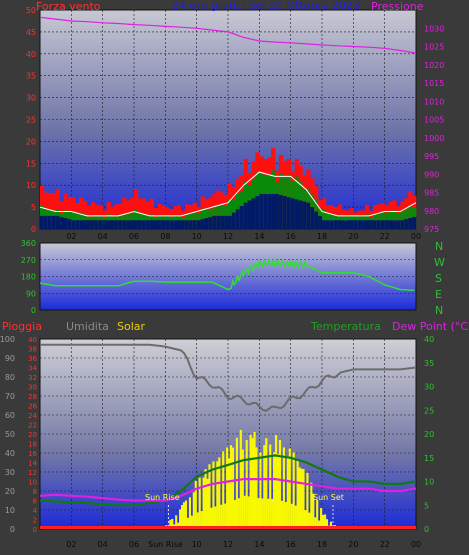  Describe the element at coordinates (32, 435) in the screenshot. I see `rain-tick-label: 20` at that location.